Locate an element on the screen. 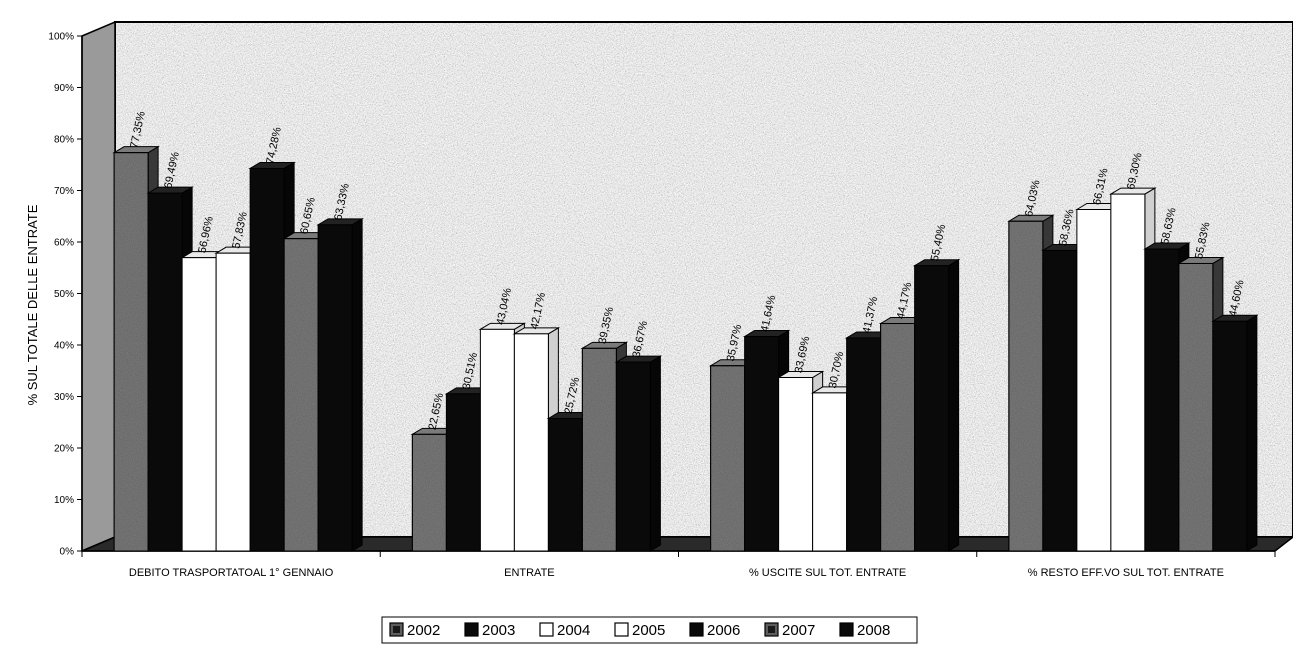 The height and width of the screenshot is (645, 1293). y-tick-label: 100% is located at coordinates (61, 37).